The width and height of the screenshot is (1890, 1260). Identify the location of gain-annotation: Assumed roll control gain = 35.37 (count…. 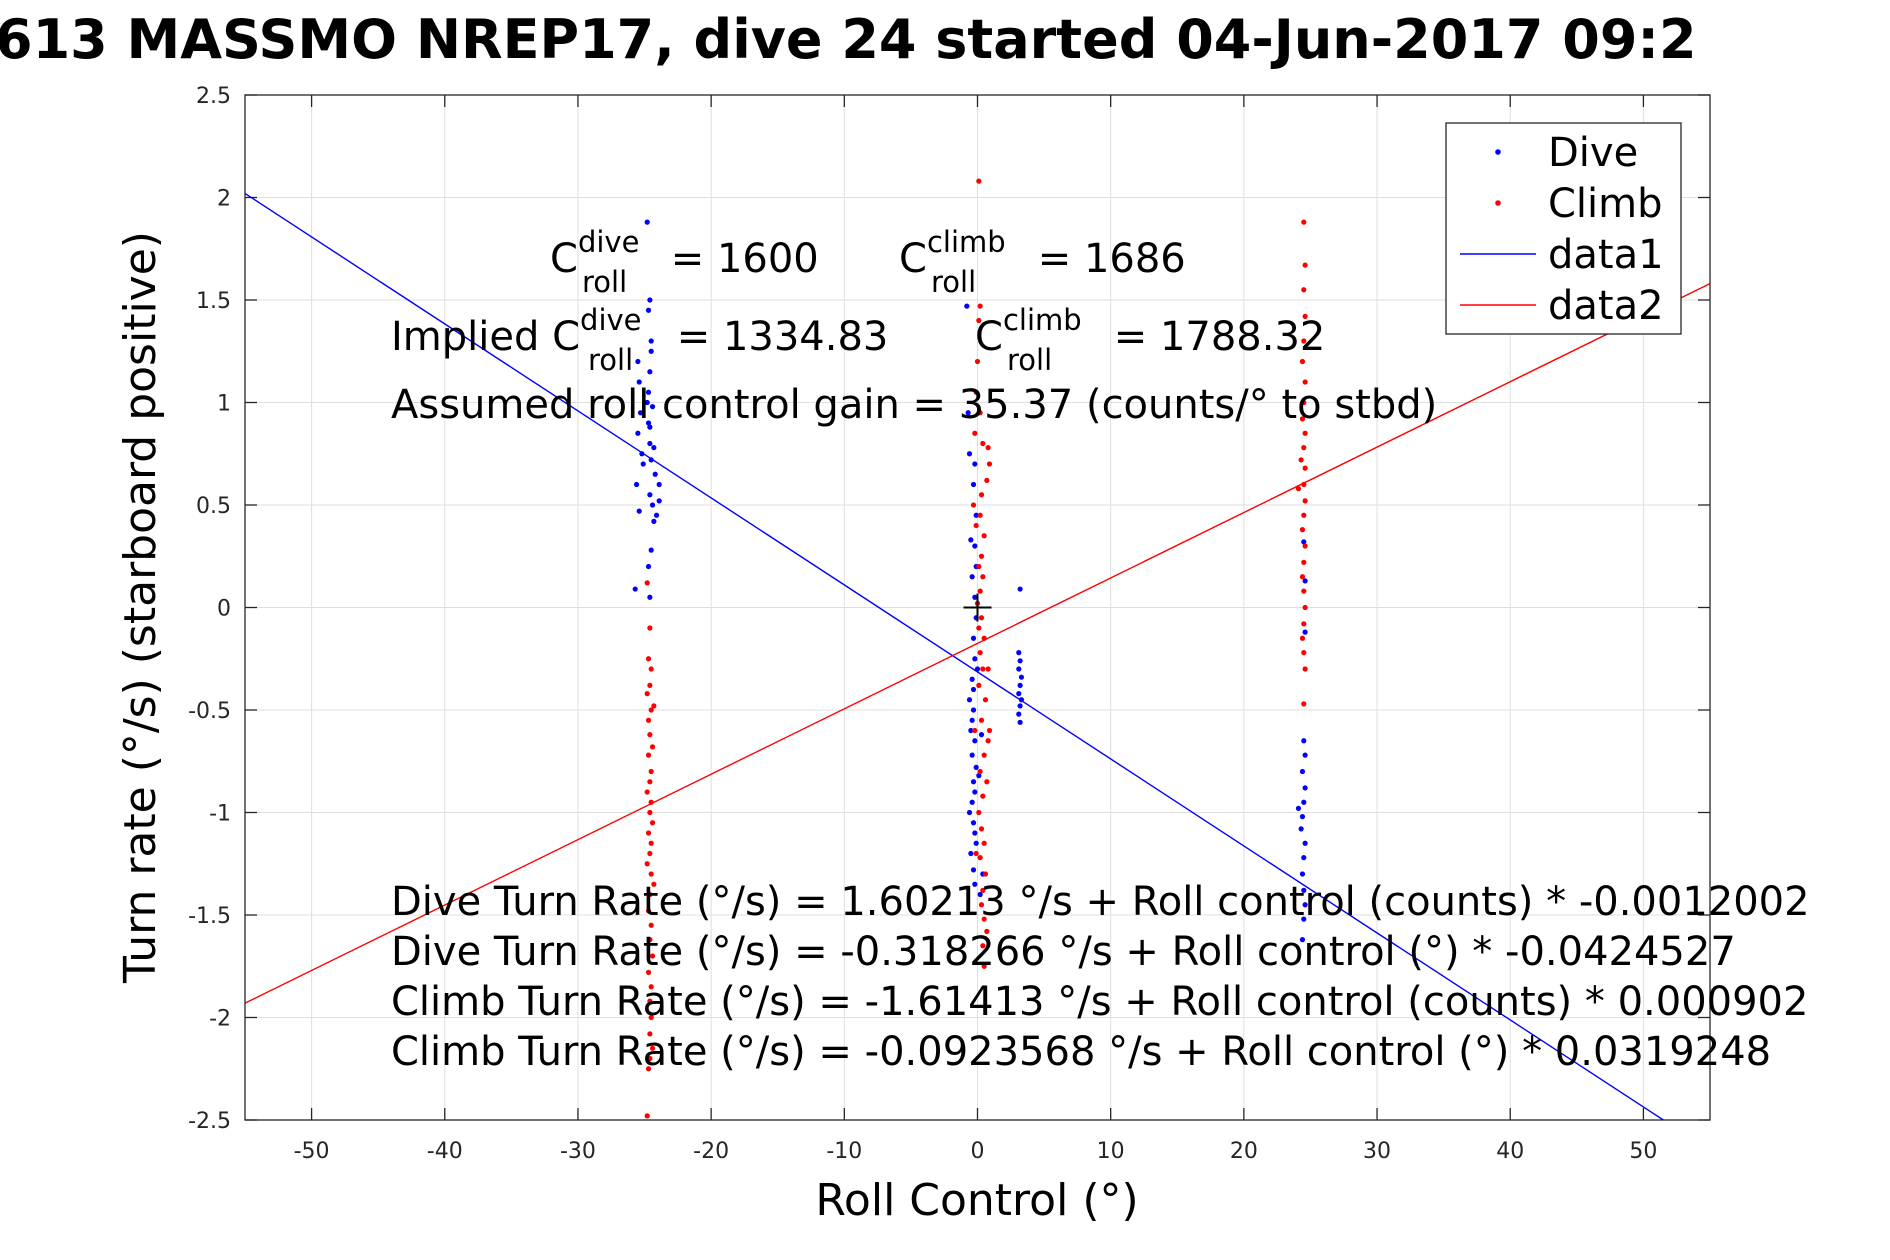
(914, 405).